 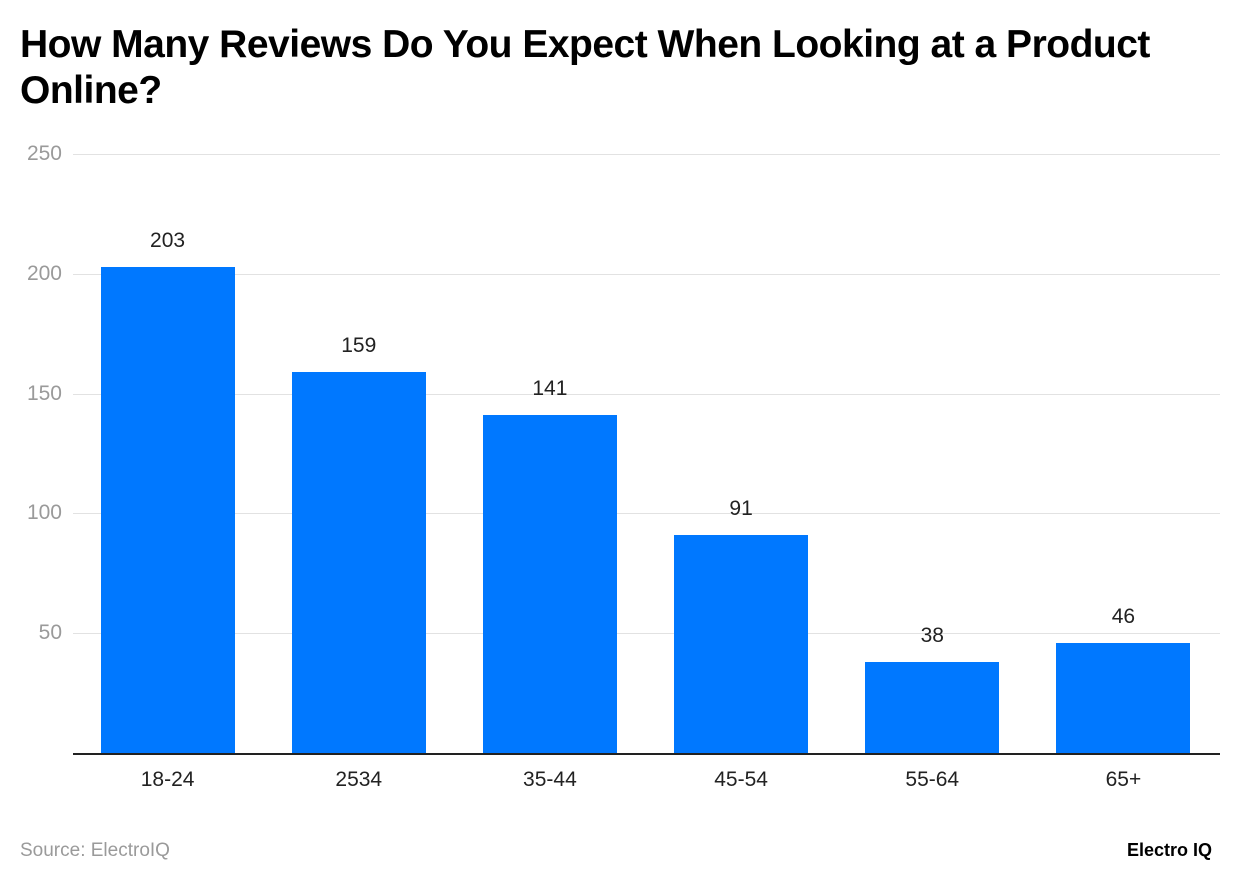 I want to click on x-tick-label: 65+, so click(x=1123, y=779).